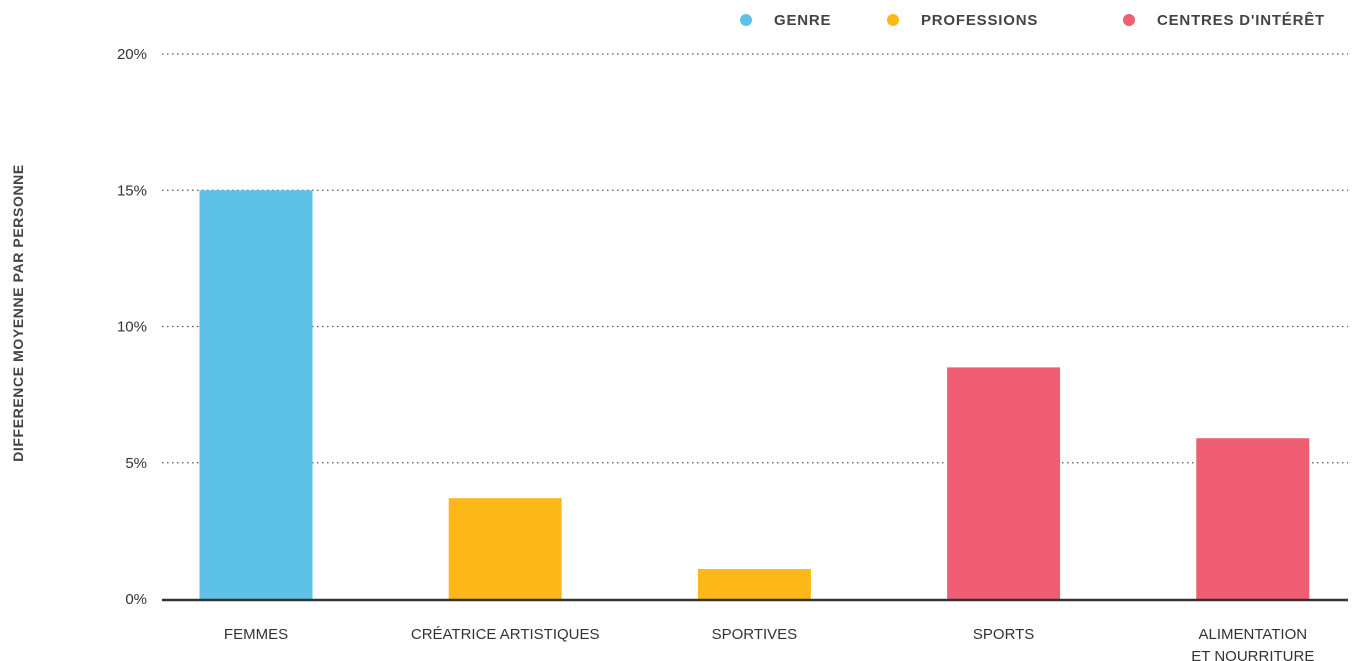 This screenshot has width=1363, height=661. Describe the element at coordinates (1003, 634) in the screenshot. I see `x-tick-label: SPORTS` at that location.